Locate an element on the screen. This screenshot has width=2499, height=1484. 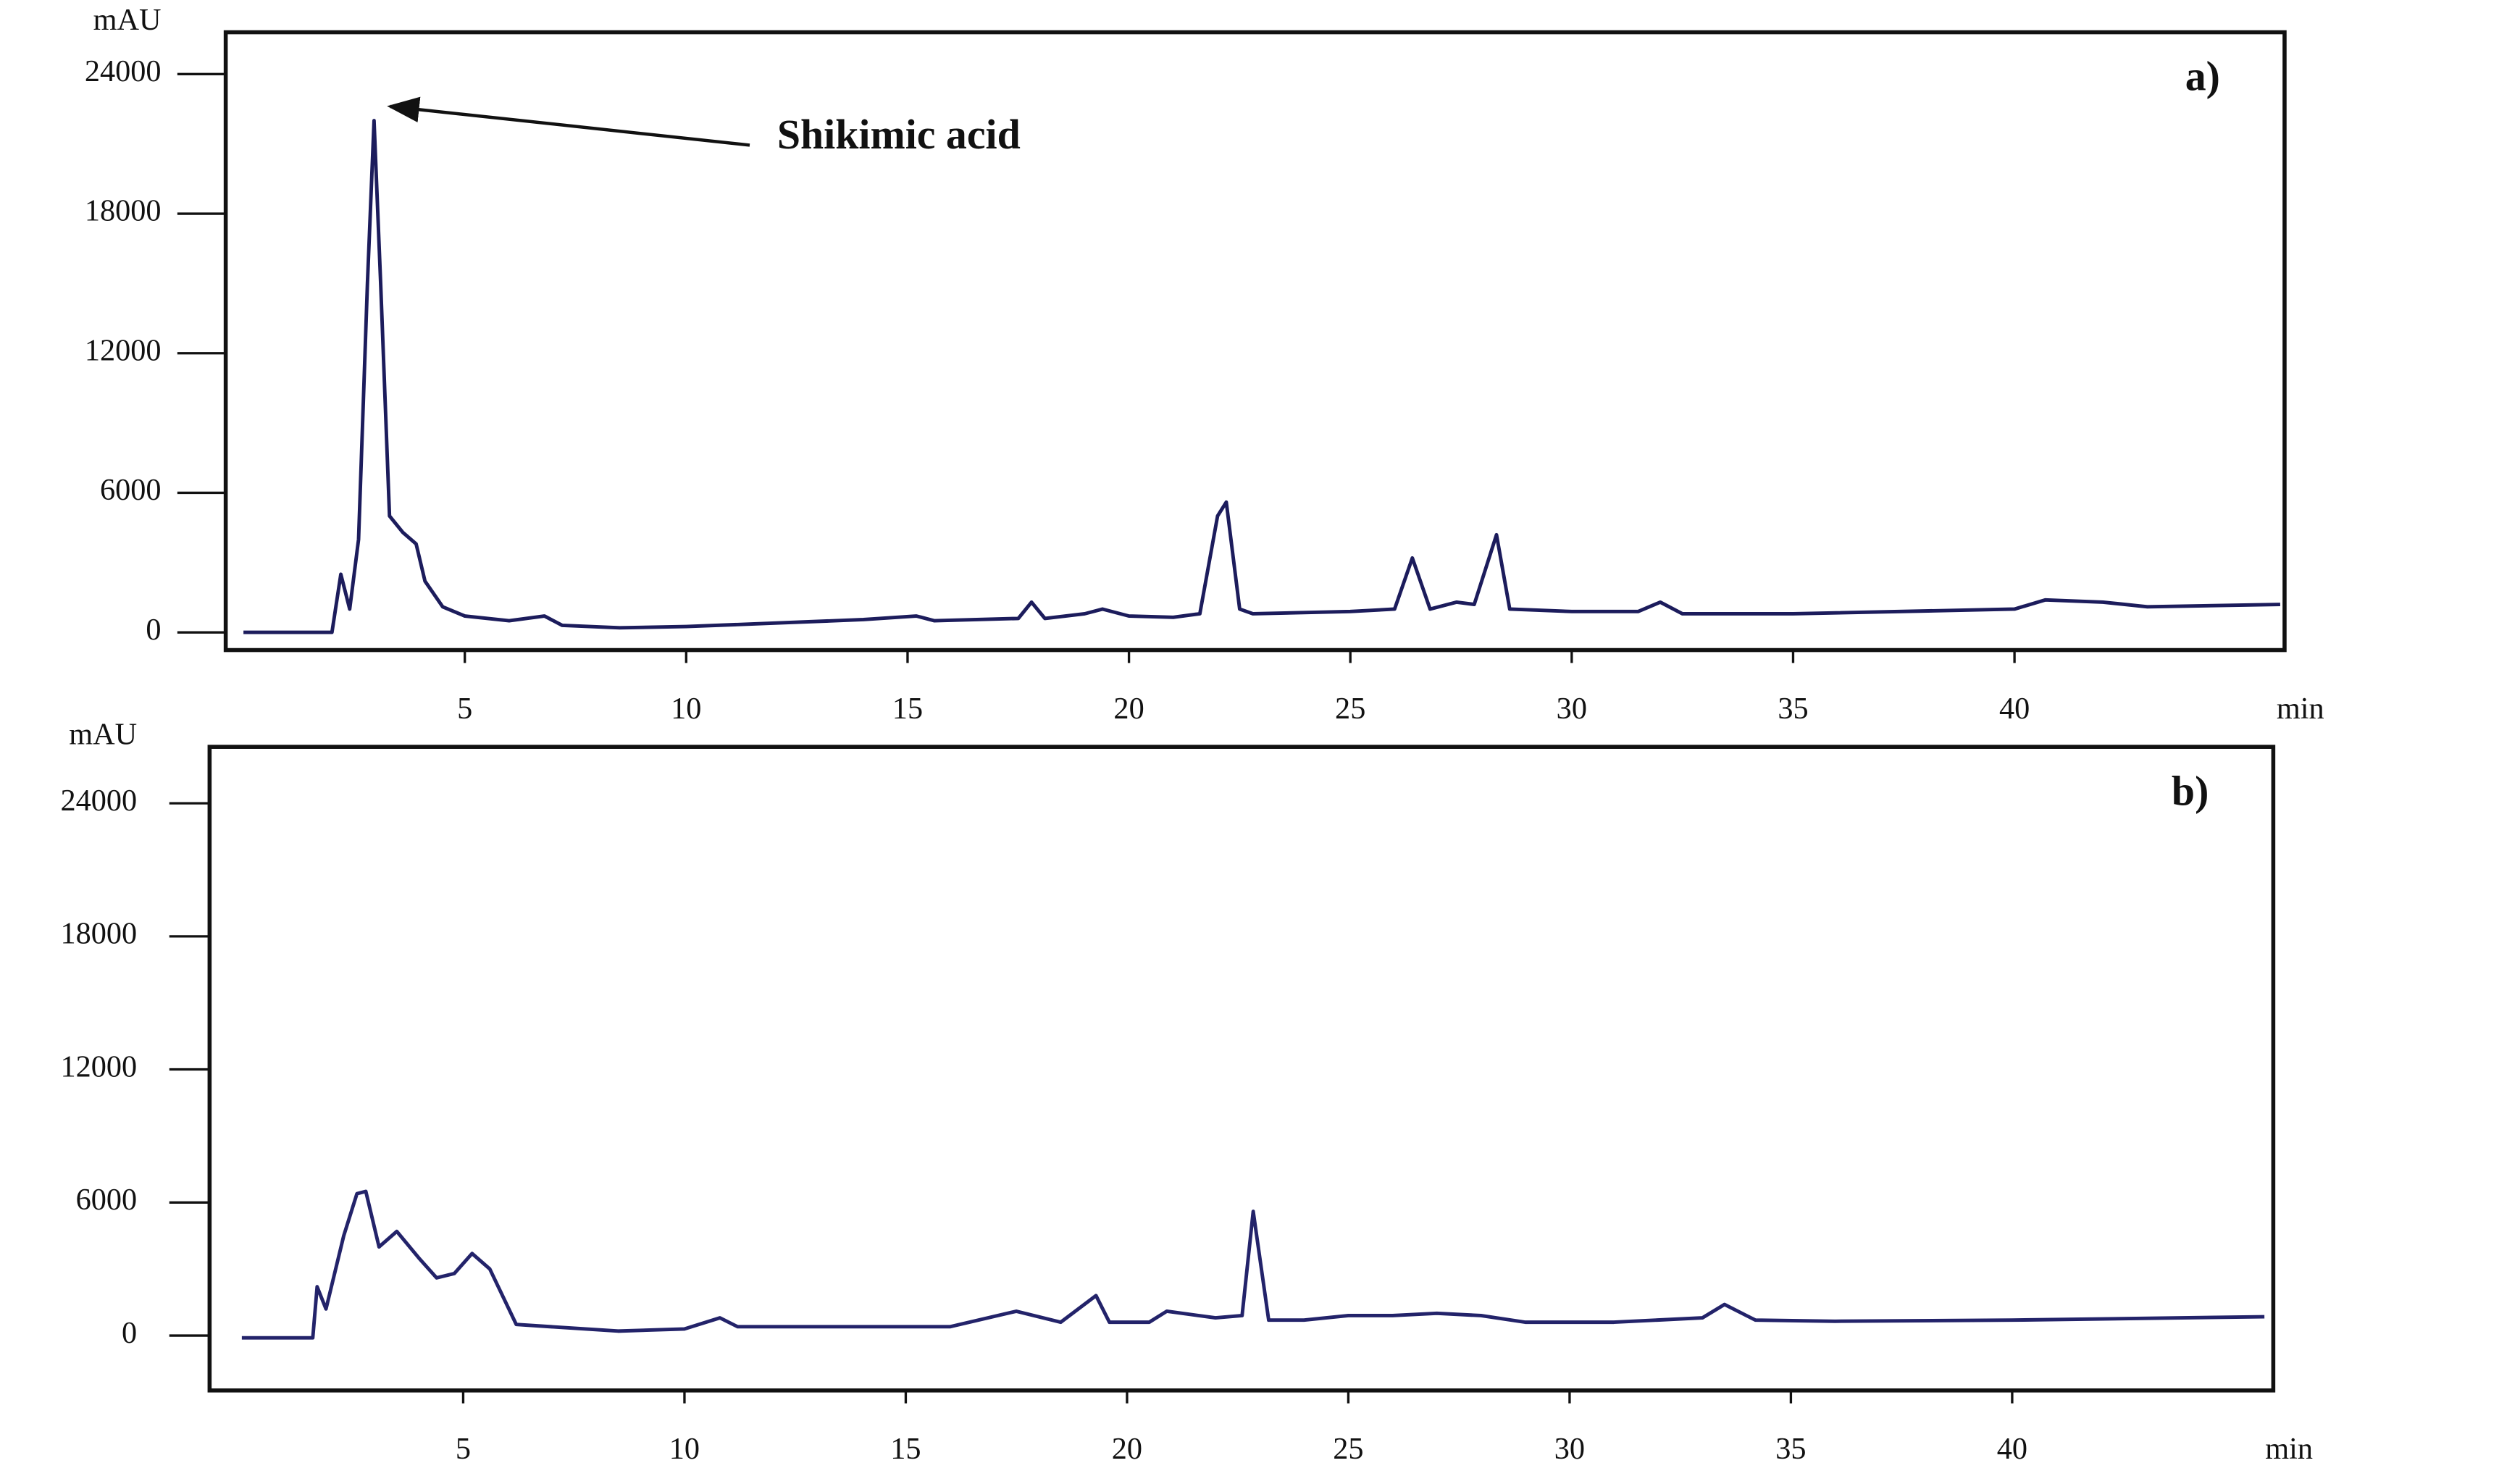
panel-label: b) is located at coordinates (2190, 790).